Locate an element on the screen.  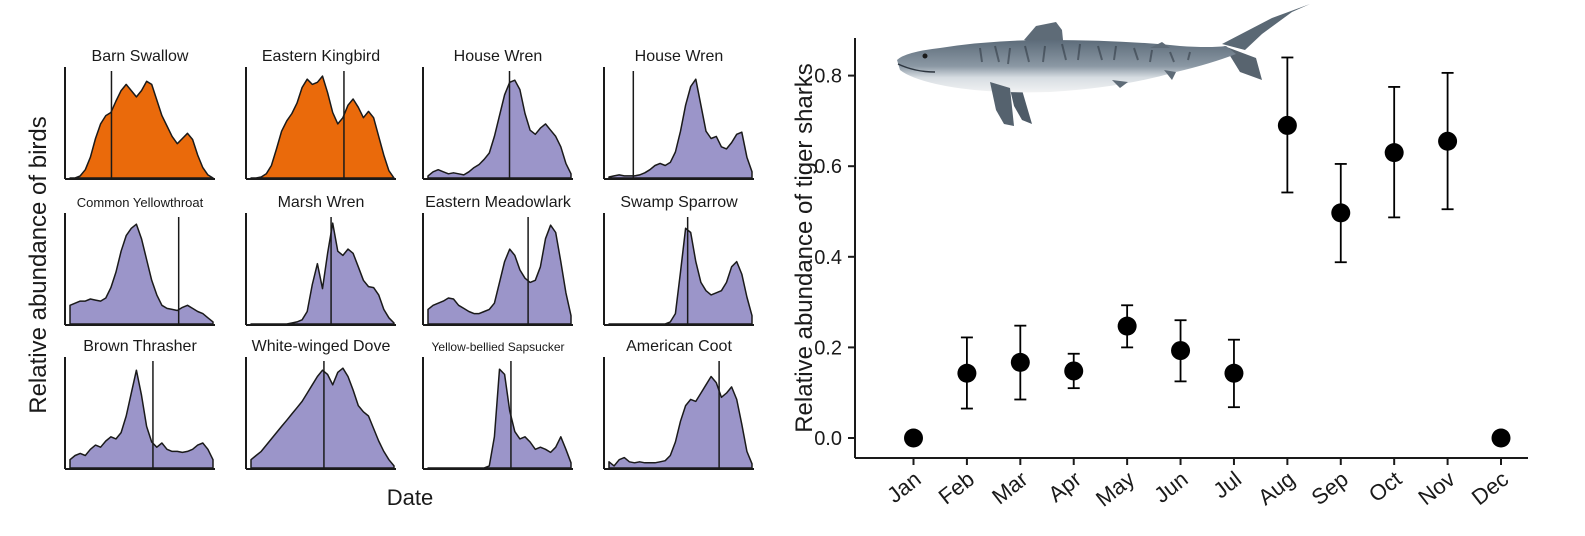
shark-x-tick-label: May is located at coordinates (1115, 488).